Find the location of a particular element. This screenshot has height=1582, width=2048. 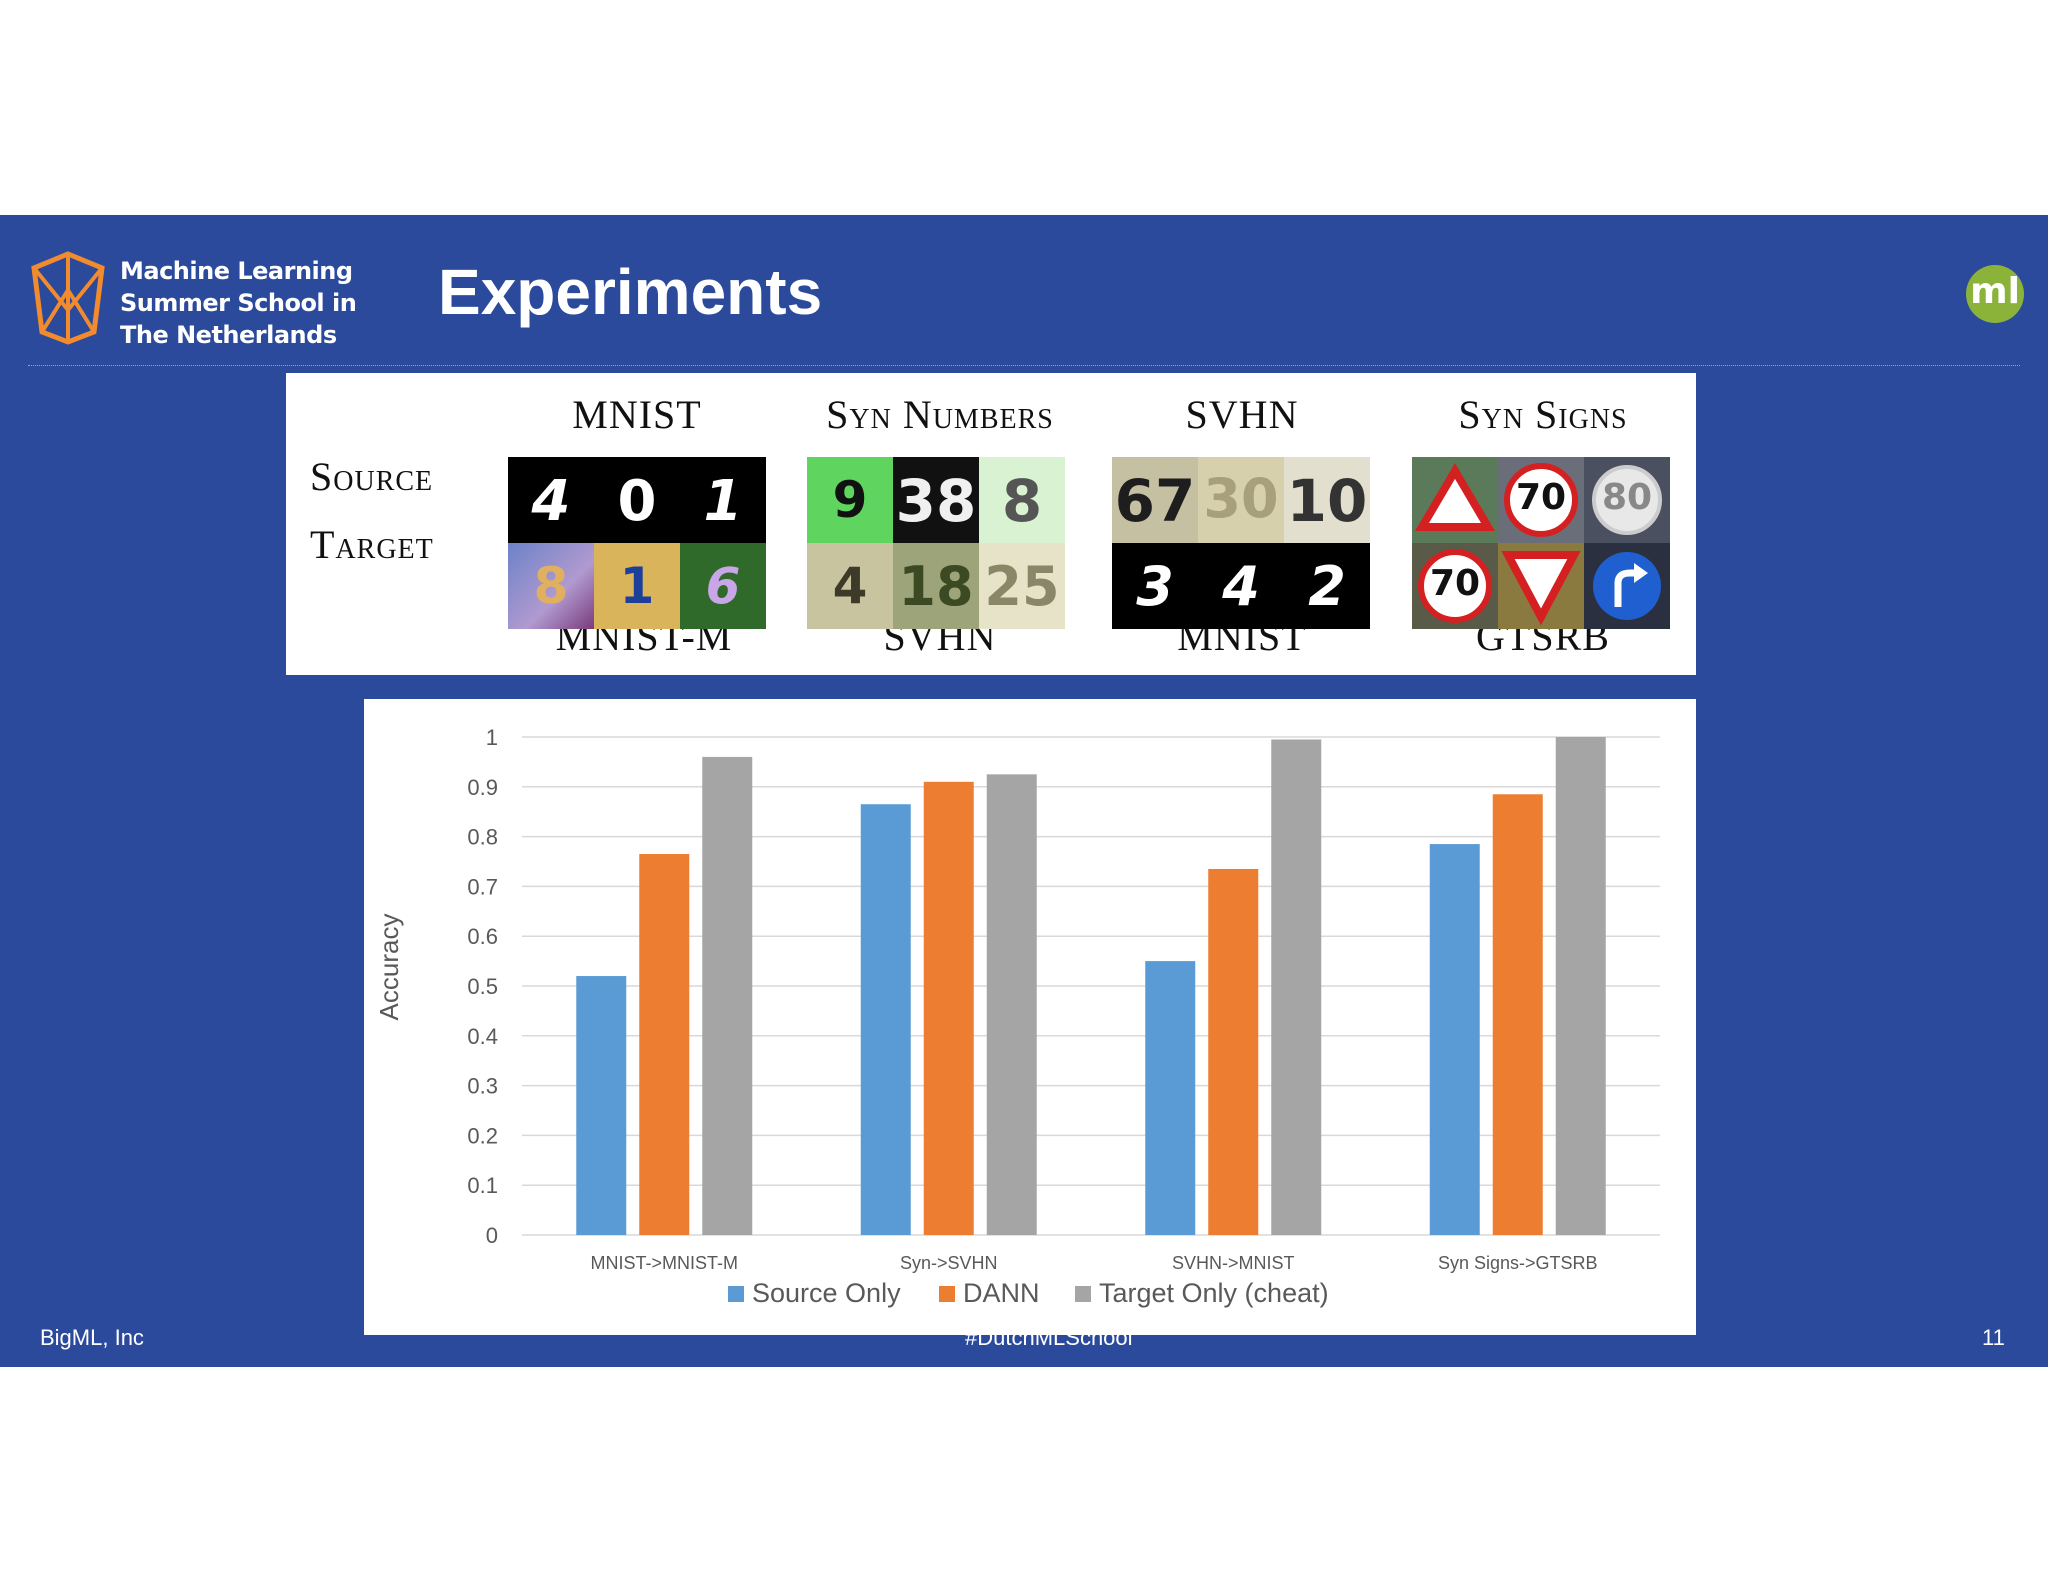

y-tick-label: 0.1 is located at coordinates (482, 1185).